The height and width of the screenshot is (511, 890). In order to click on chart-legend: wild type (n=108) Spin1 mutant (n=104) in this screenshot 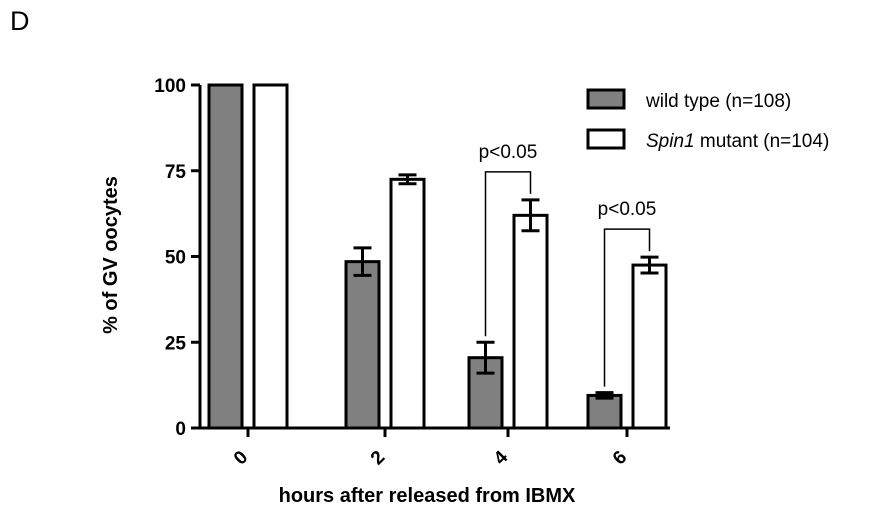, I will do `click(707, 120)`.